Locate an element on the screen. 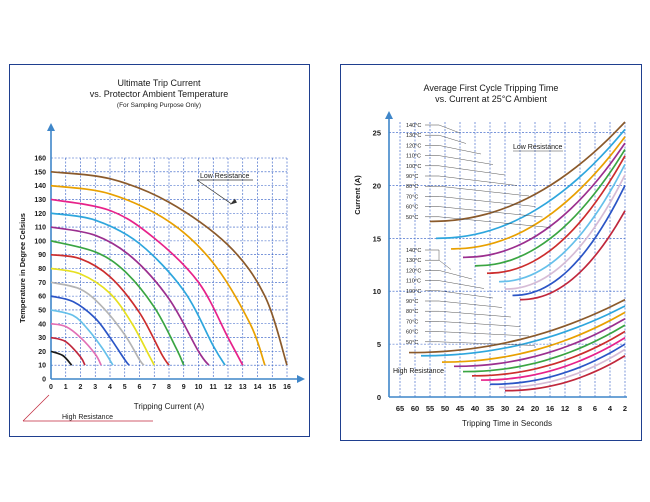 The width and height of the screenshot is (650, 502). x-axis-arrow is located at coordinates (301, 379).